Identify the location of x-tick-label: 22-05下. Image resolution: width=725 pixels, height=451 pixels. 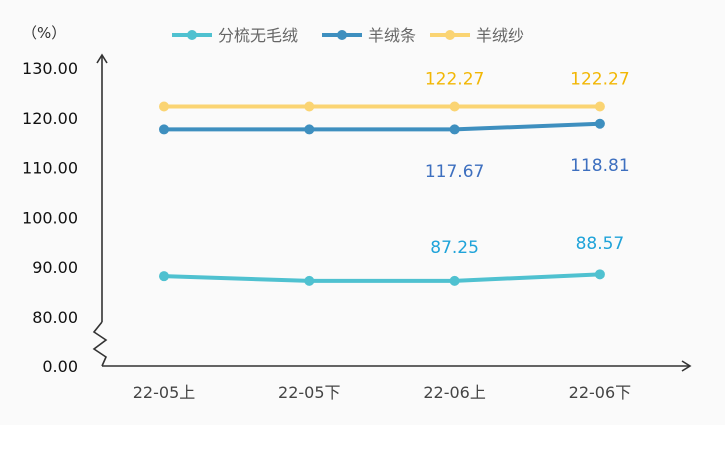
(309, 392).